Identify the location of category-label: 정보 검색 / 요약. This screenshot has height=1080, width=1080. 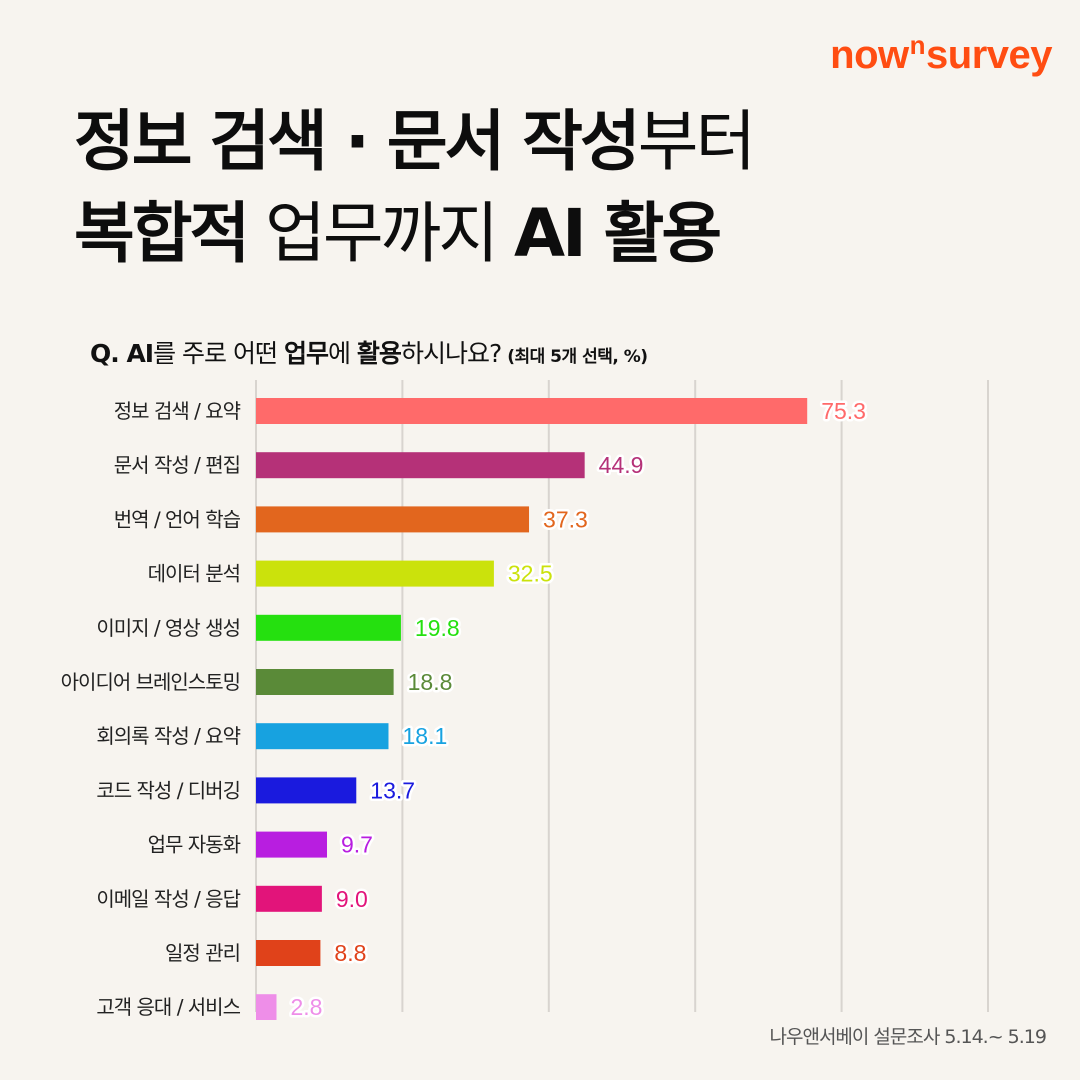
(177, 411).